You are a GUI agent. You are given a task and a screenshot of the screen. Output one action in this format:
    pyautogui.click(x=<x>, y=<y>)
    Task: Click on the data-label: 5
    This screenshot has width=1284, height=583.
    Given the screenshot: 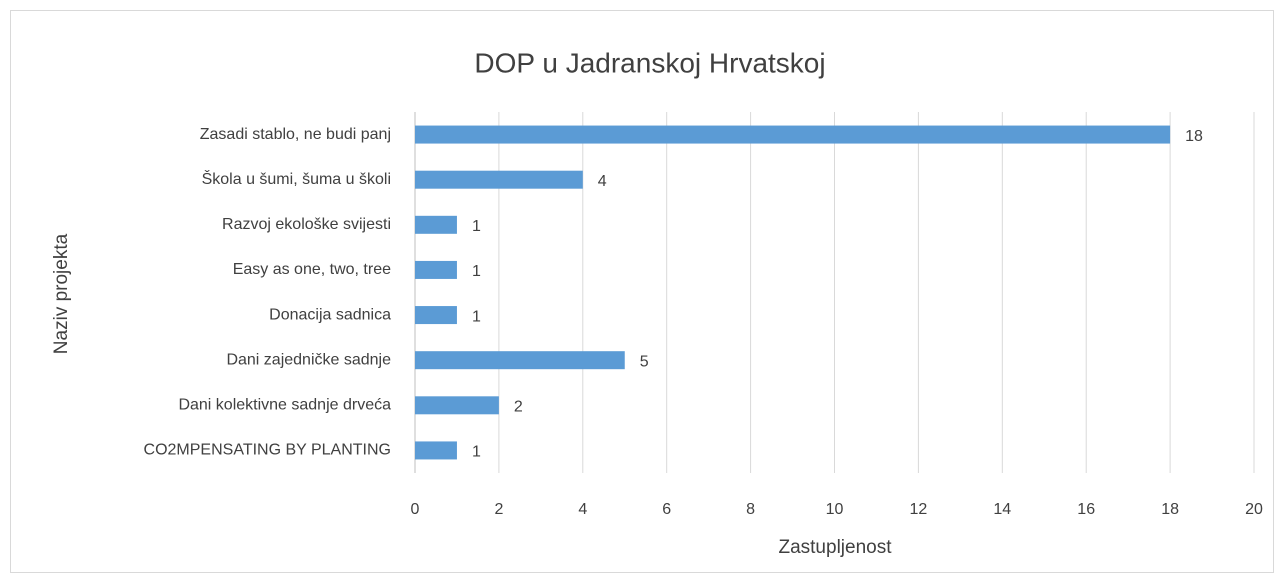 What is the action you would take?
    pyautogui.click(x=644, y=361)
    